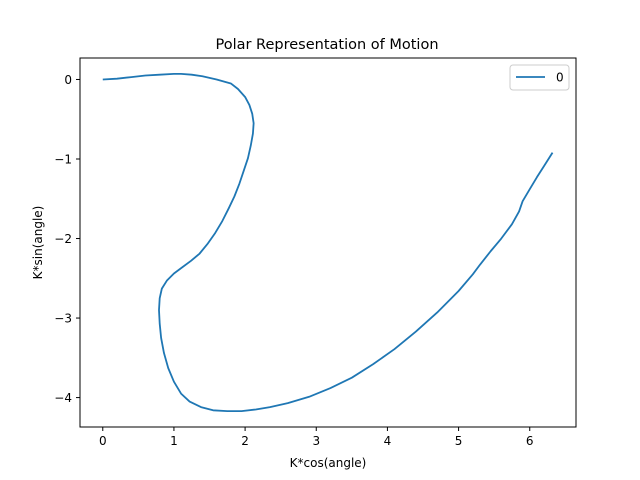 This screenshot has height=480, width=640. Describe the element at coordinates (245, 441) in the screenshot. I see `x-tick-label: 2` at that location.